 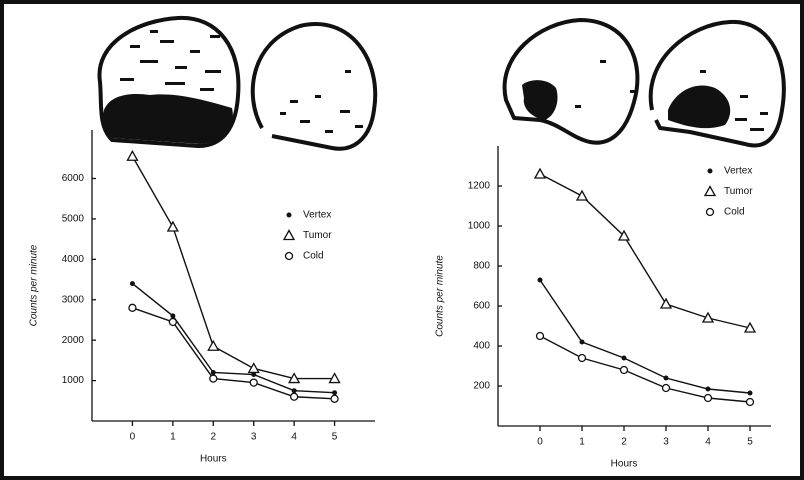 I want to click on y-tick-label: 600, so click(x=481, y=306).